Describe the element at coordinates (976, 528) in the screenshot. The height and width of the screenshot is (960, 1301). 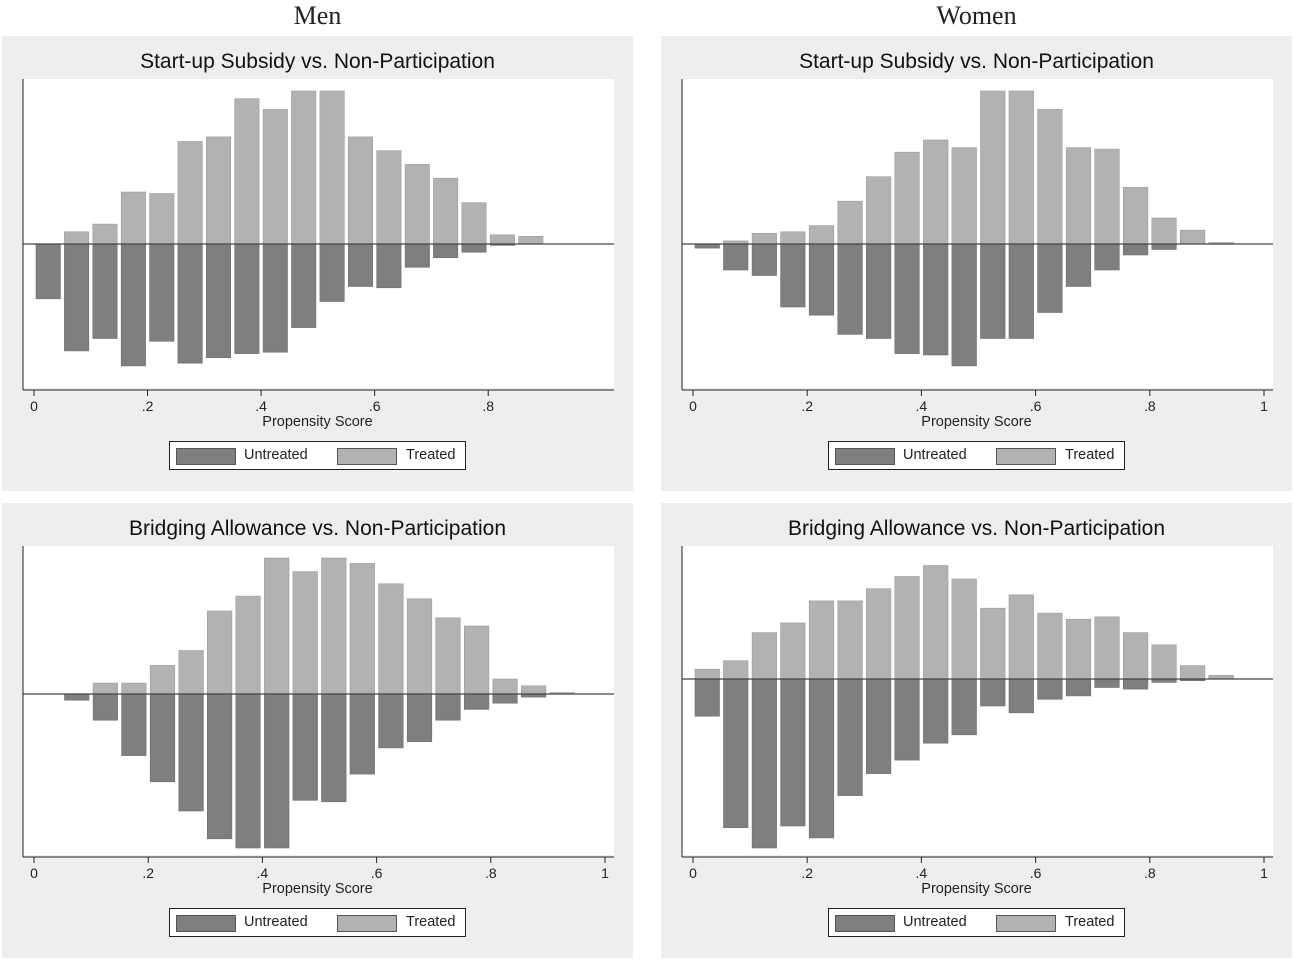
I see `chart-title: Bridging Allowance vs. Non-Participation` at that location.